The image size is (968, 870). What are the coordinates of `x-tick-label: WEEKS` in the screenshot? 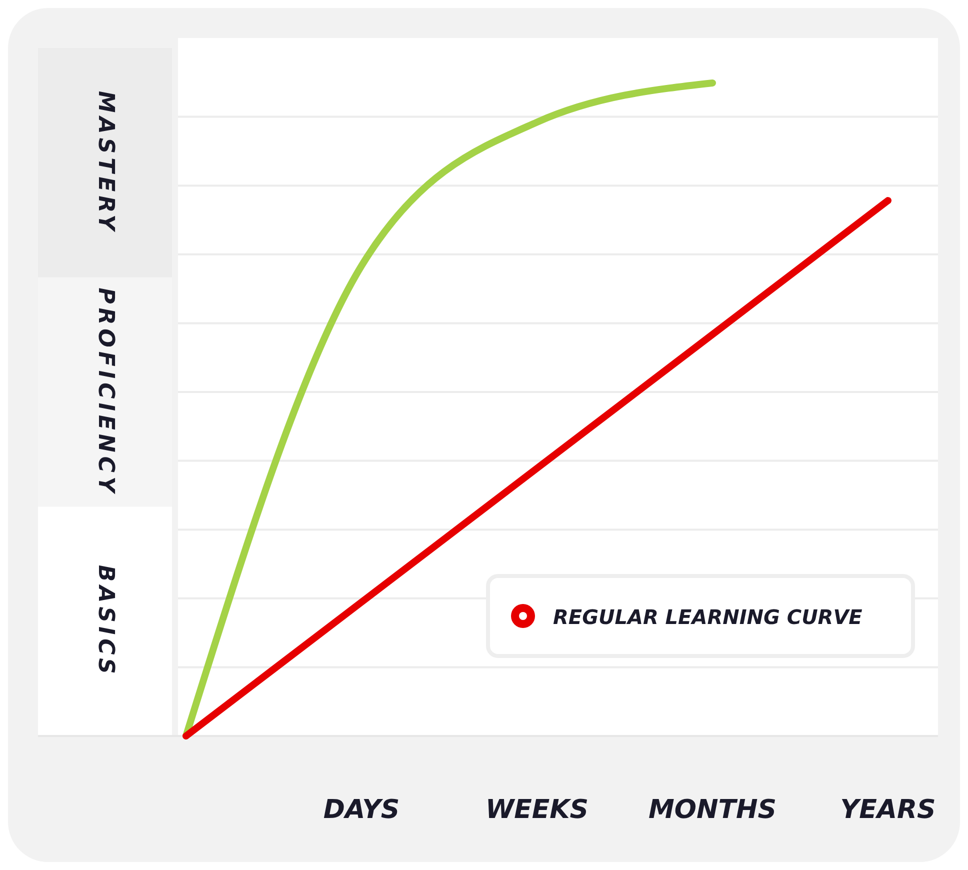 It's located at (537, 810).